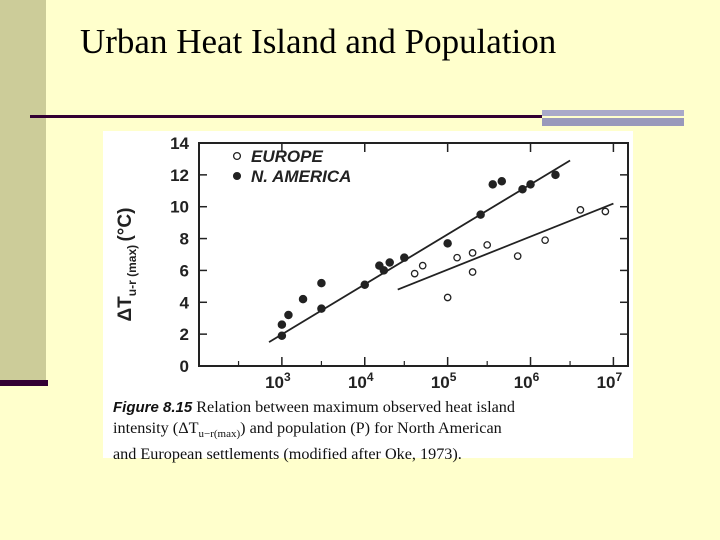  Describe the element at coordinates (301, 176) in the screenshot. I see `legend-label: N. AMERICA` at that location.